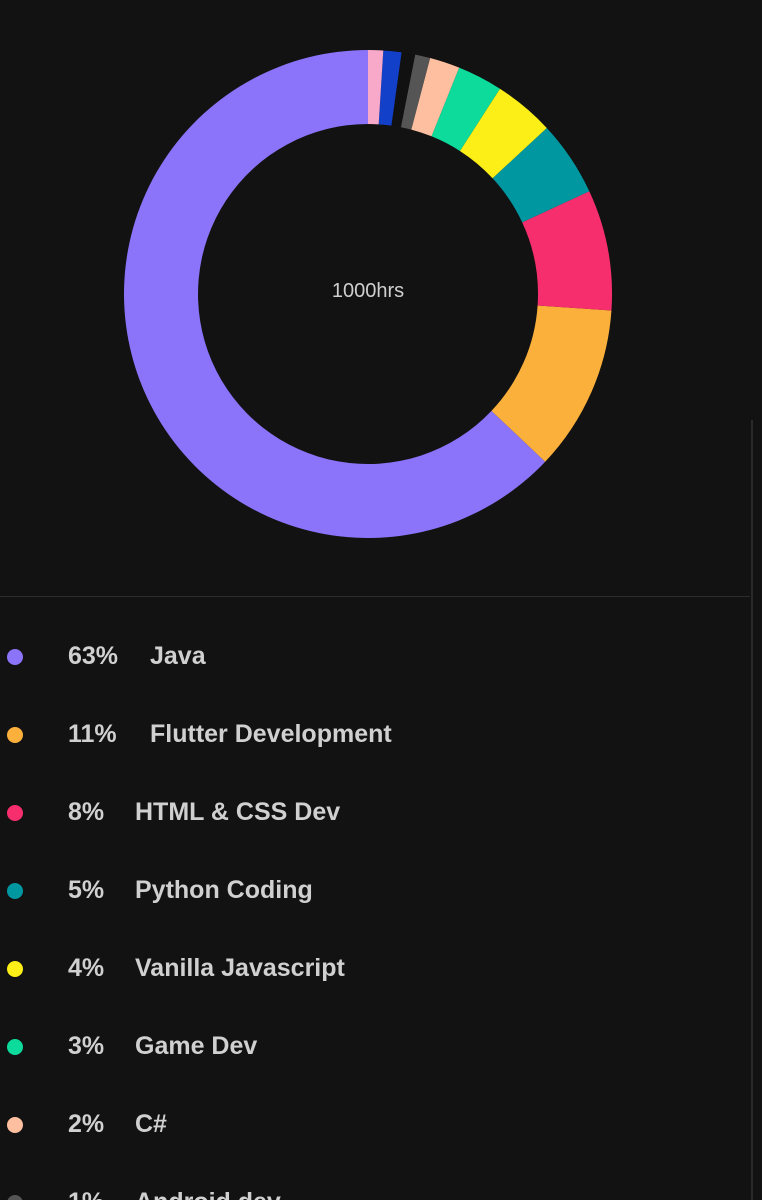  I want to click on legend-label: Game Dev, so click(196, 1046).